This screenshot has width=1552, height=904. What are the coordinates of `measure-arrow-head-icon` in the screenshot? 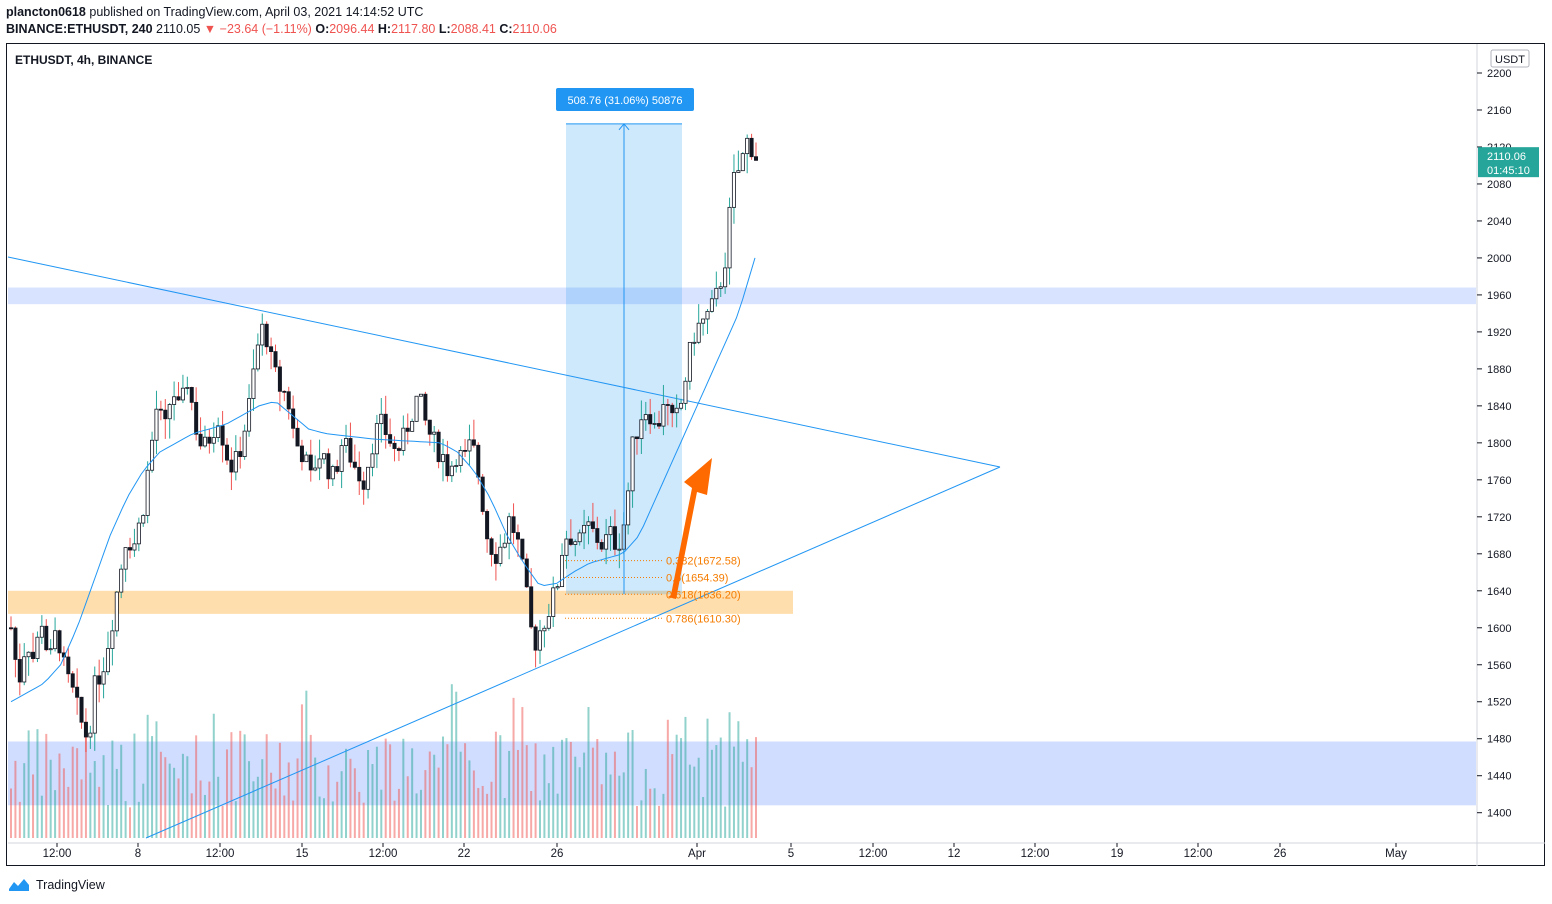 It's located at (624, 127).